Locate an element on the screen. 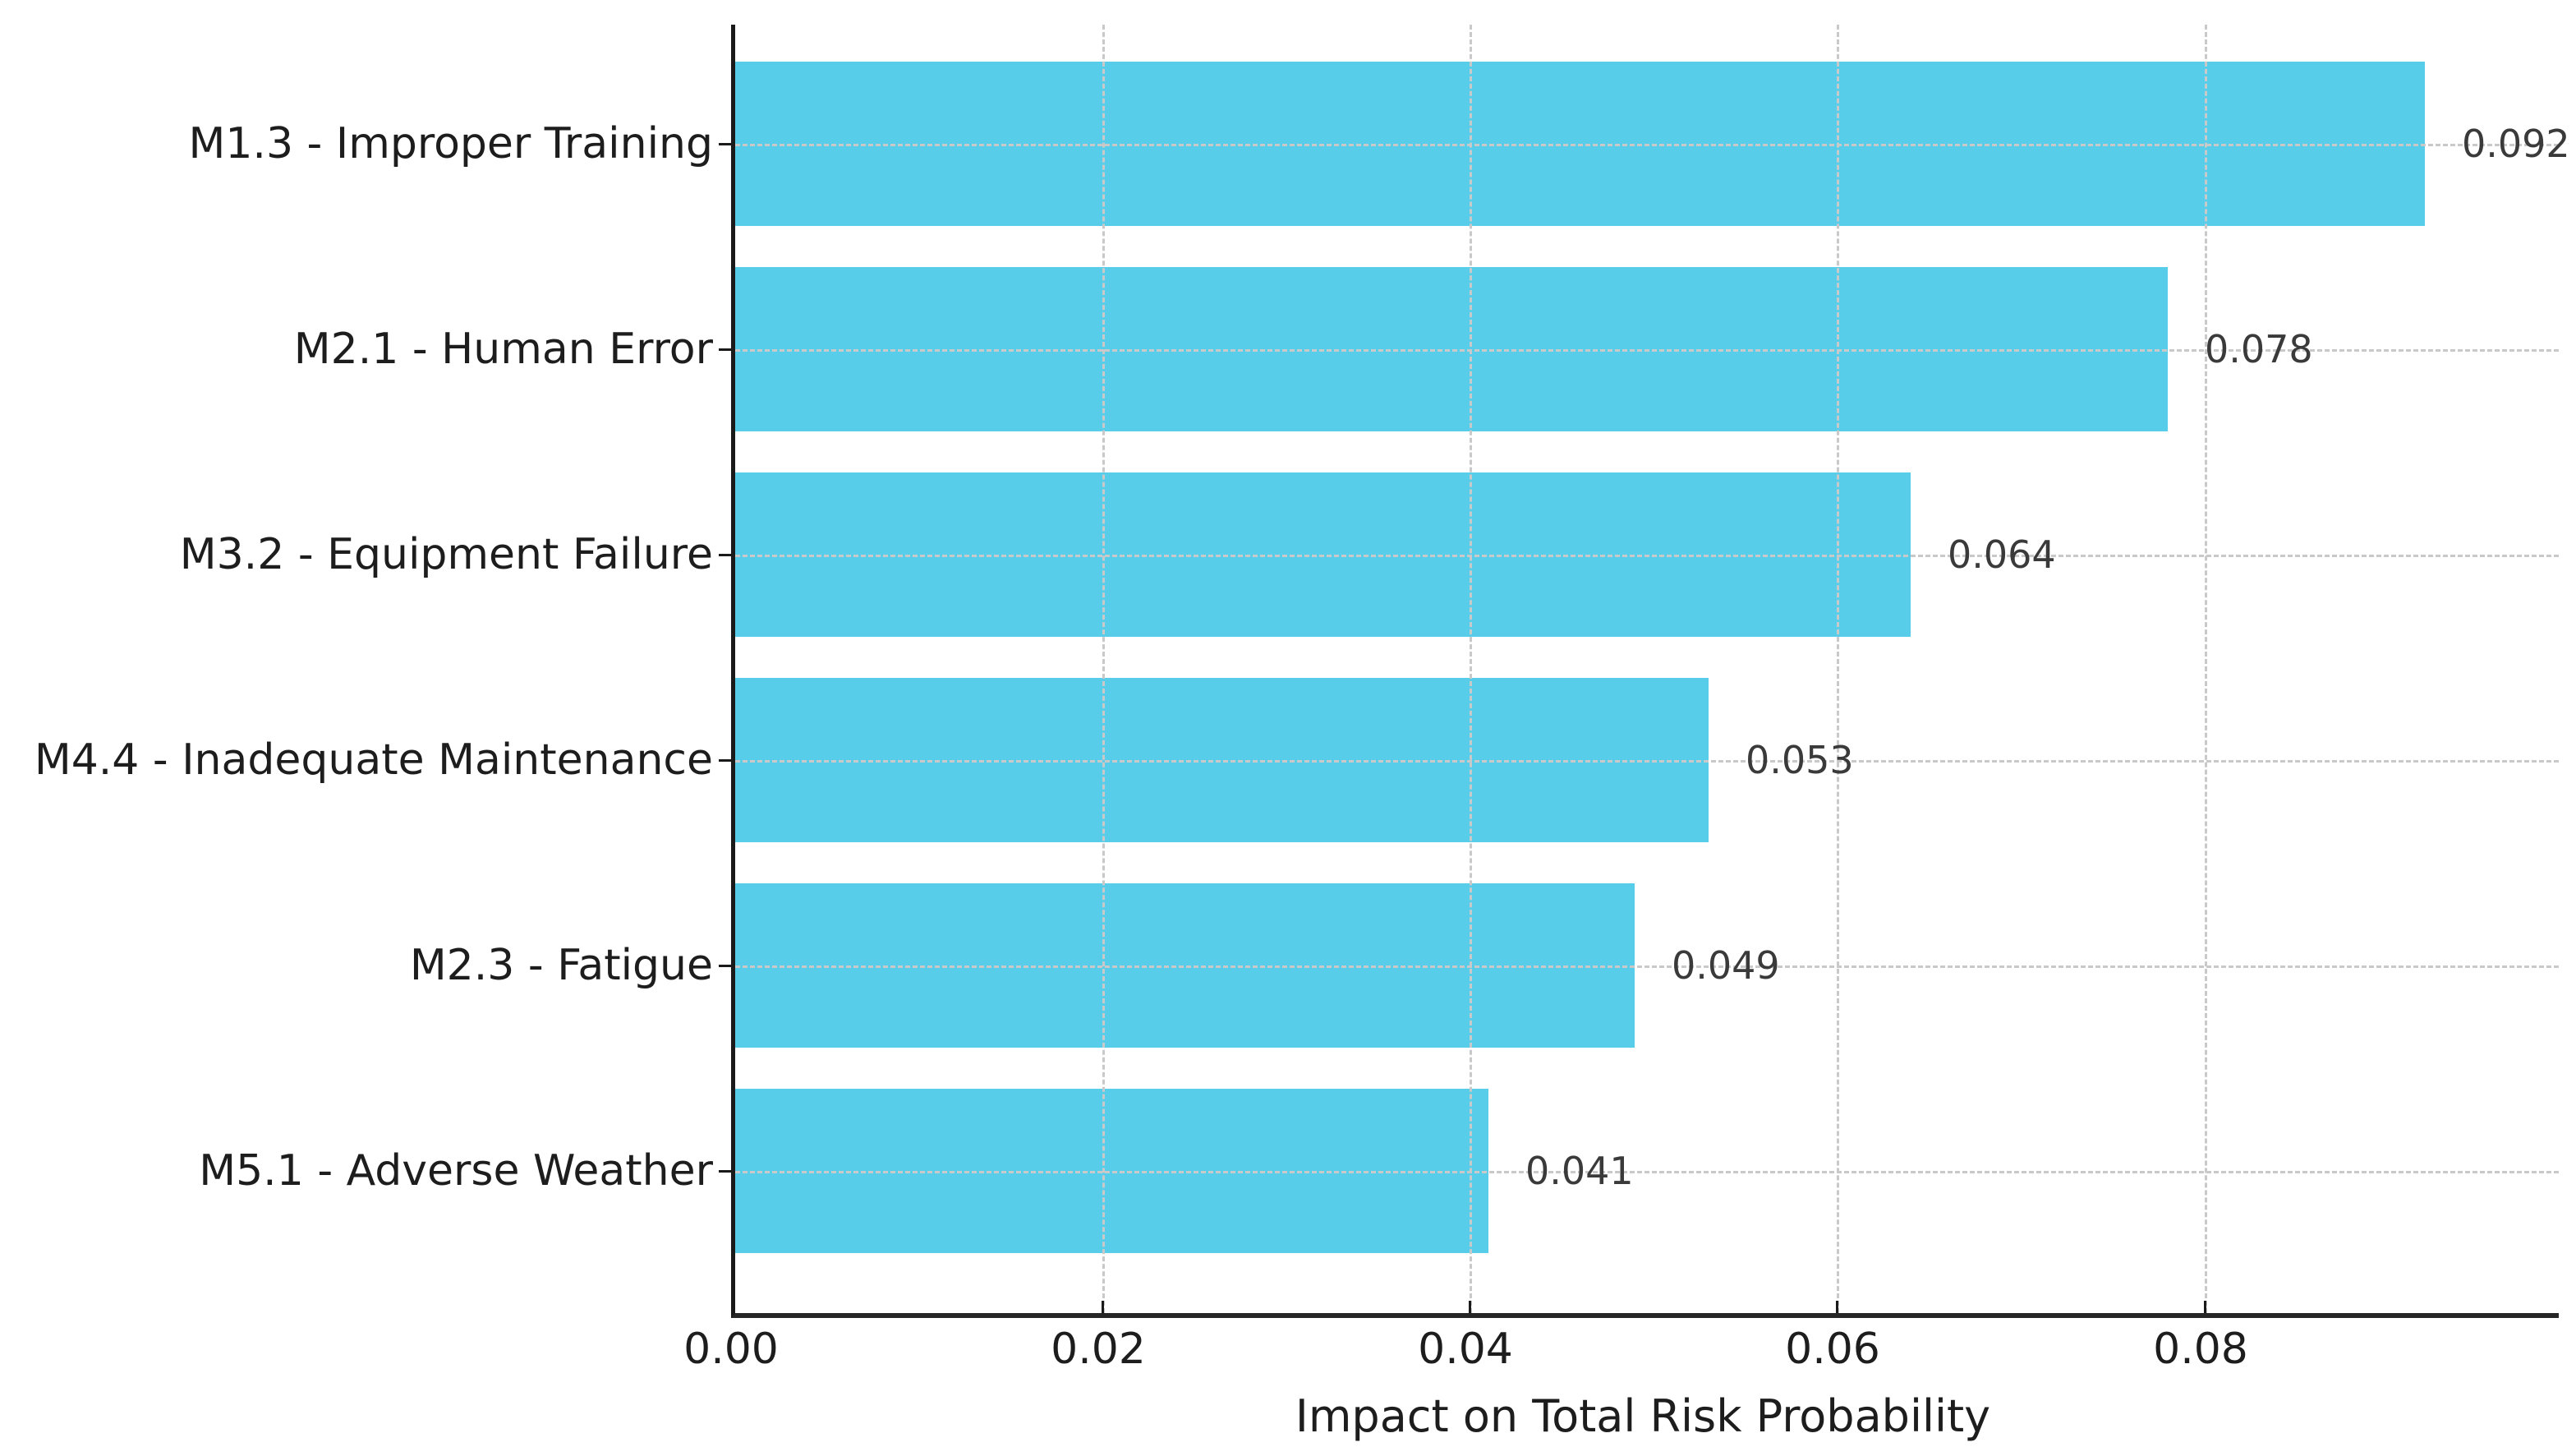 This screenshot has height=1447, width=2576. category-label: M5.1 - Adverse Weather is located at coordinates (456, 1171).